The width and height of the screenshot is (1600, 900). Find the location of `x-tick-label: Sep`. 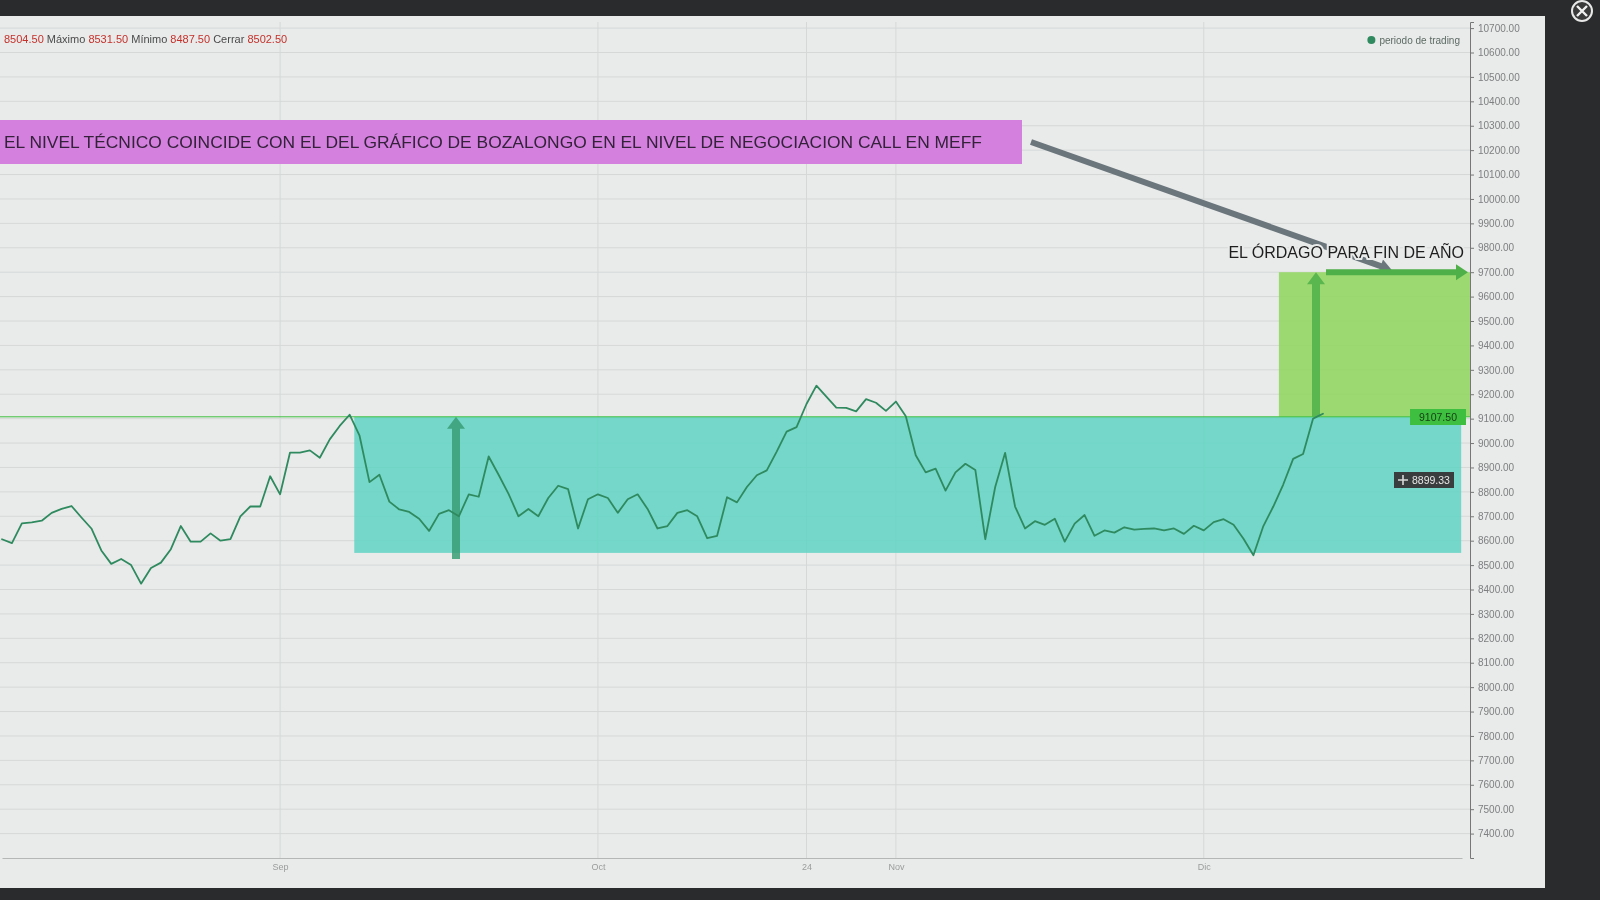

x-tick-label: Sep is located at coordinates (280, 867).